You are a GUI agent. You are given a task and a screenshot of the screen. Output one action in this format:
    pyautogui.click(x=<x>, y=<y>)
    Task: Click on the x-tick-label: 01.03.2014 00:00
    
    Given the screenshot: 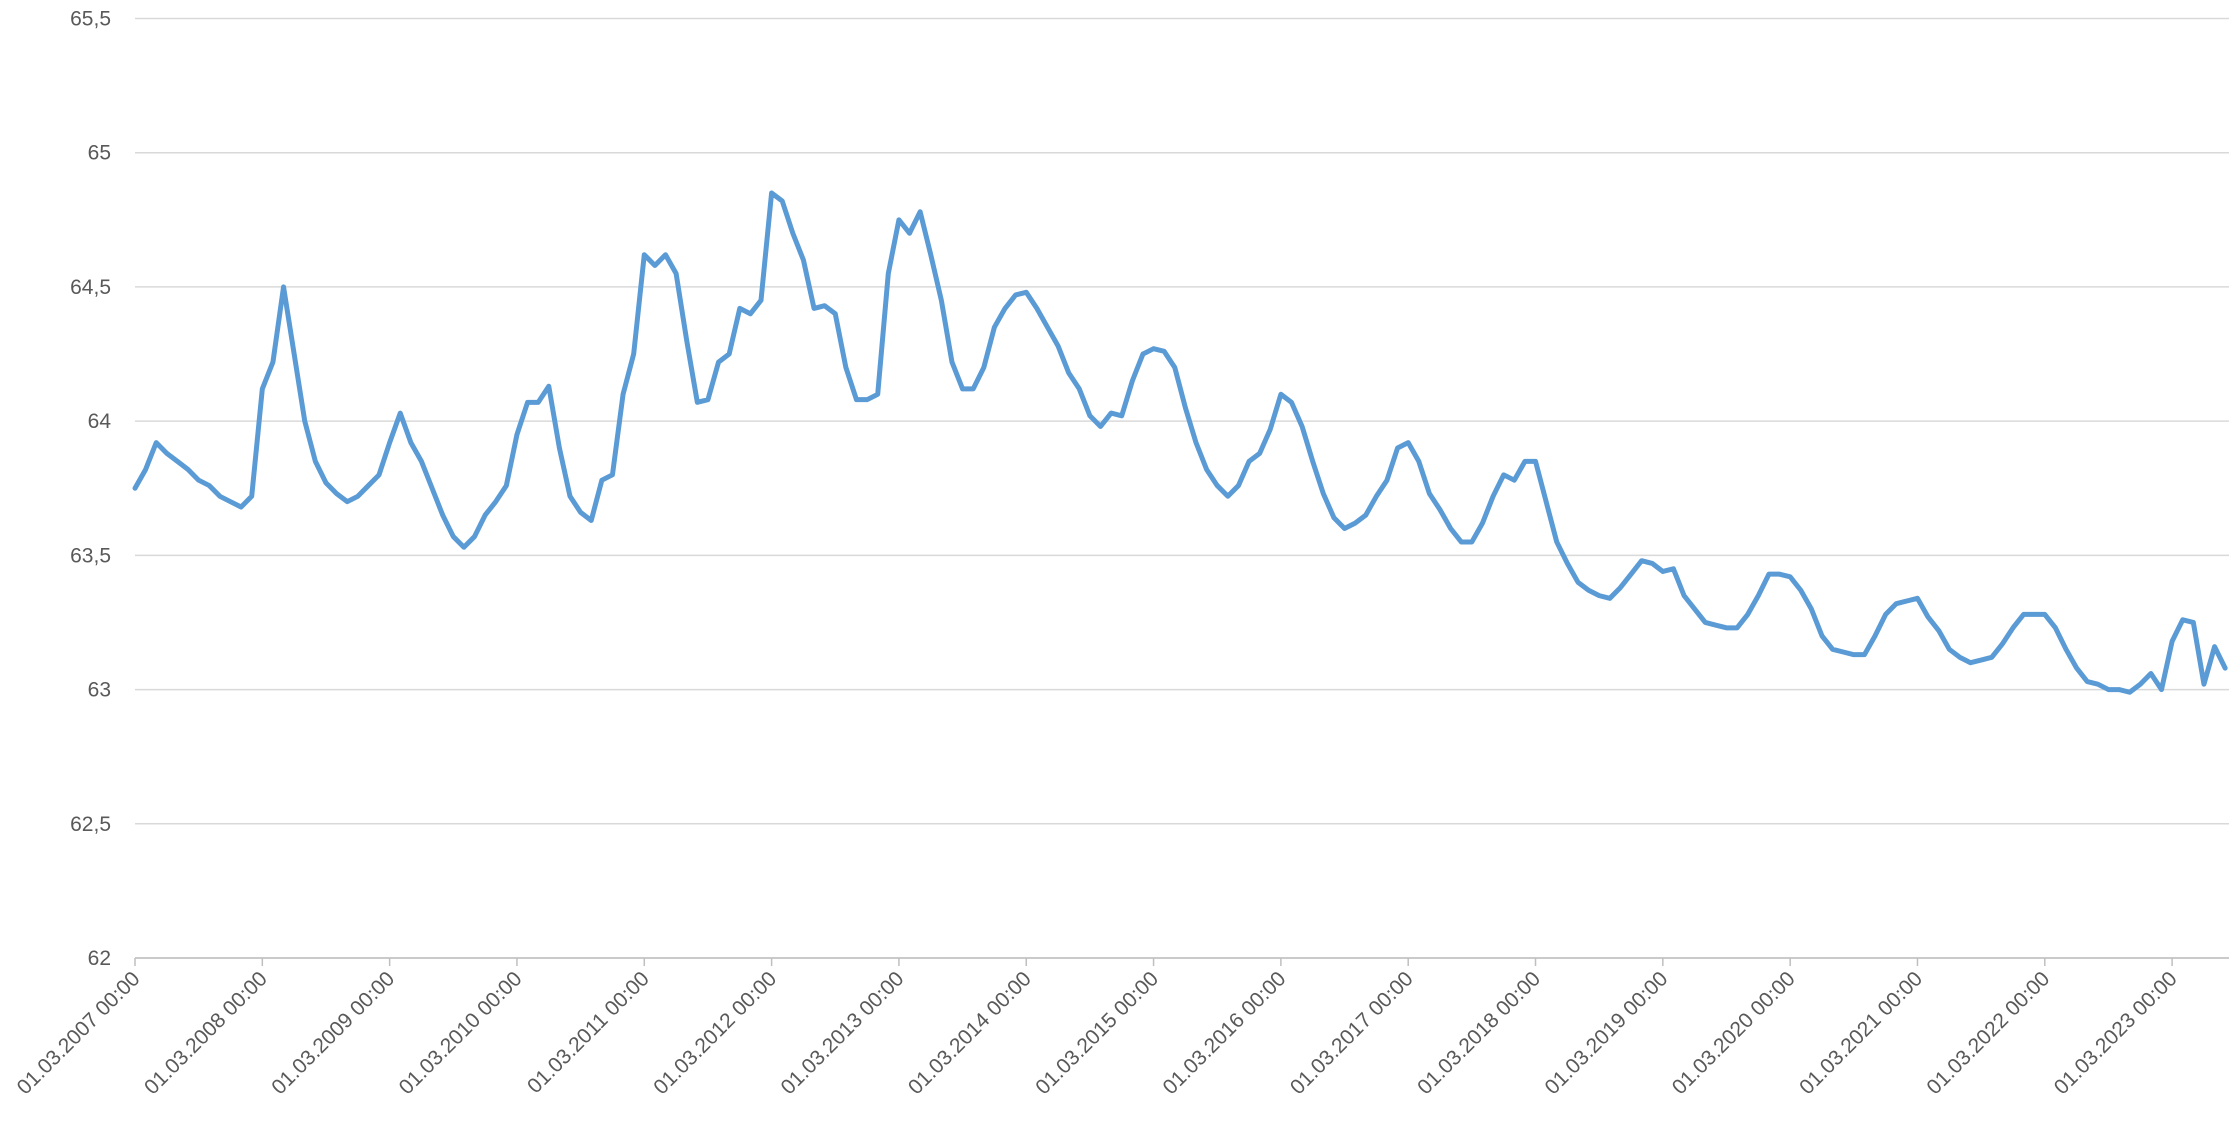 What is the action you would take?
    pyautogui.click(x=970, y=1033)
    